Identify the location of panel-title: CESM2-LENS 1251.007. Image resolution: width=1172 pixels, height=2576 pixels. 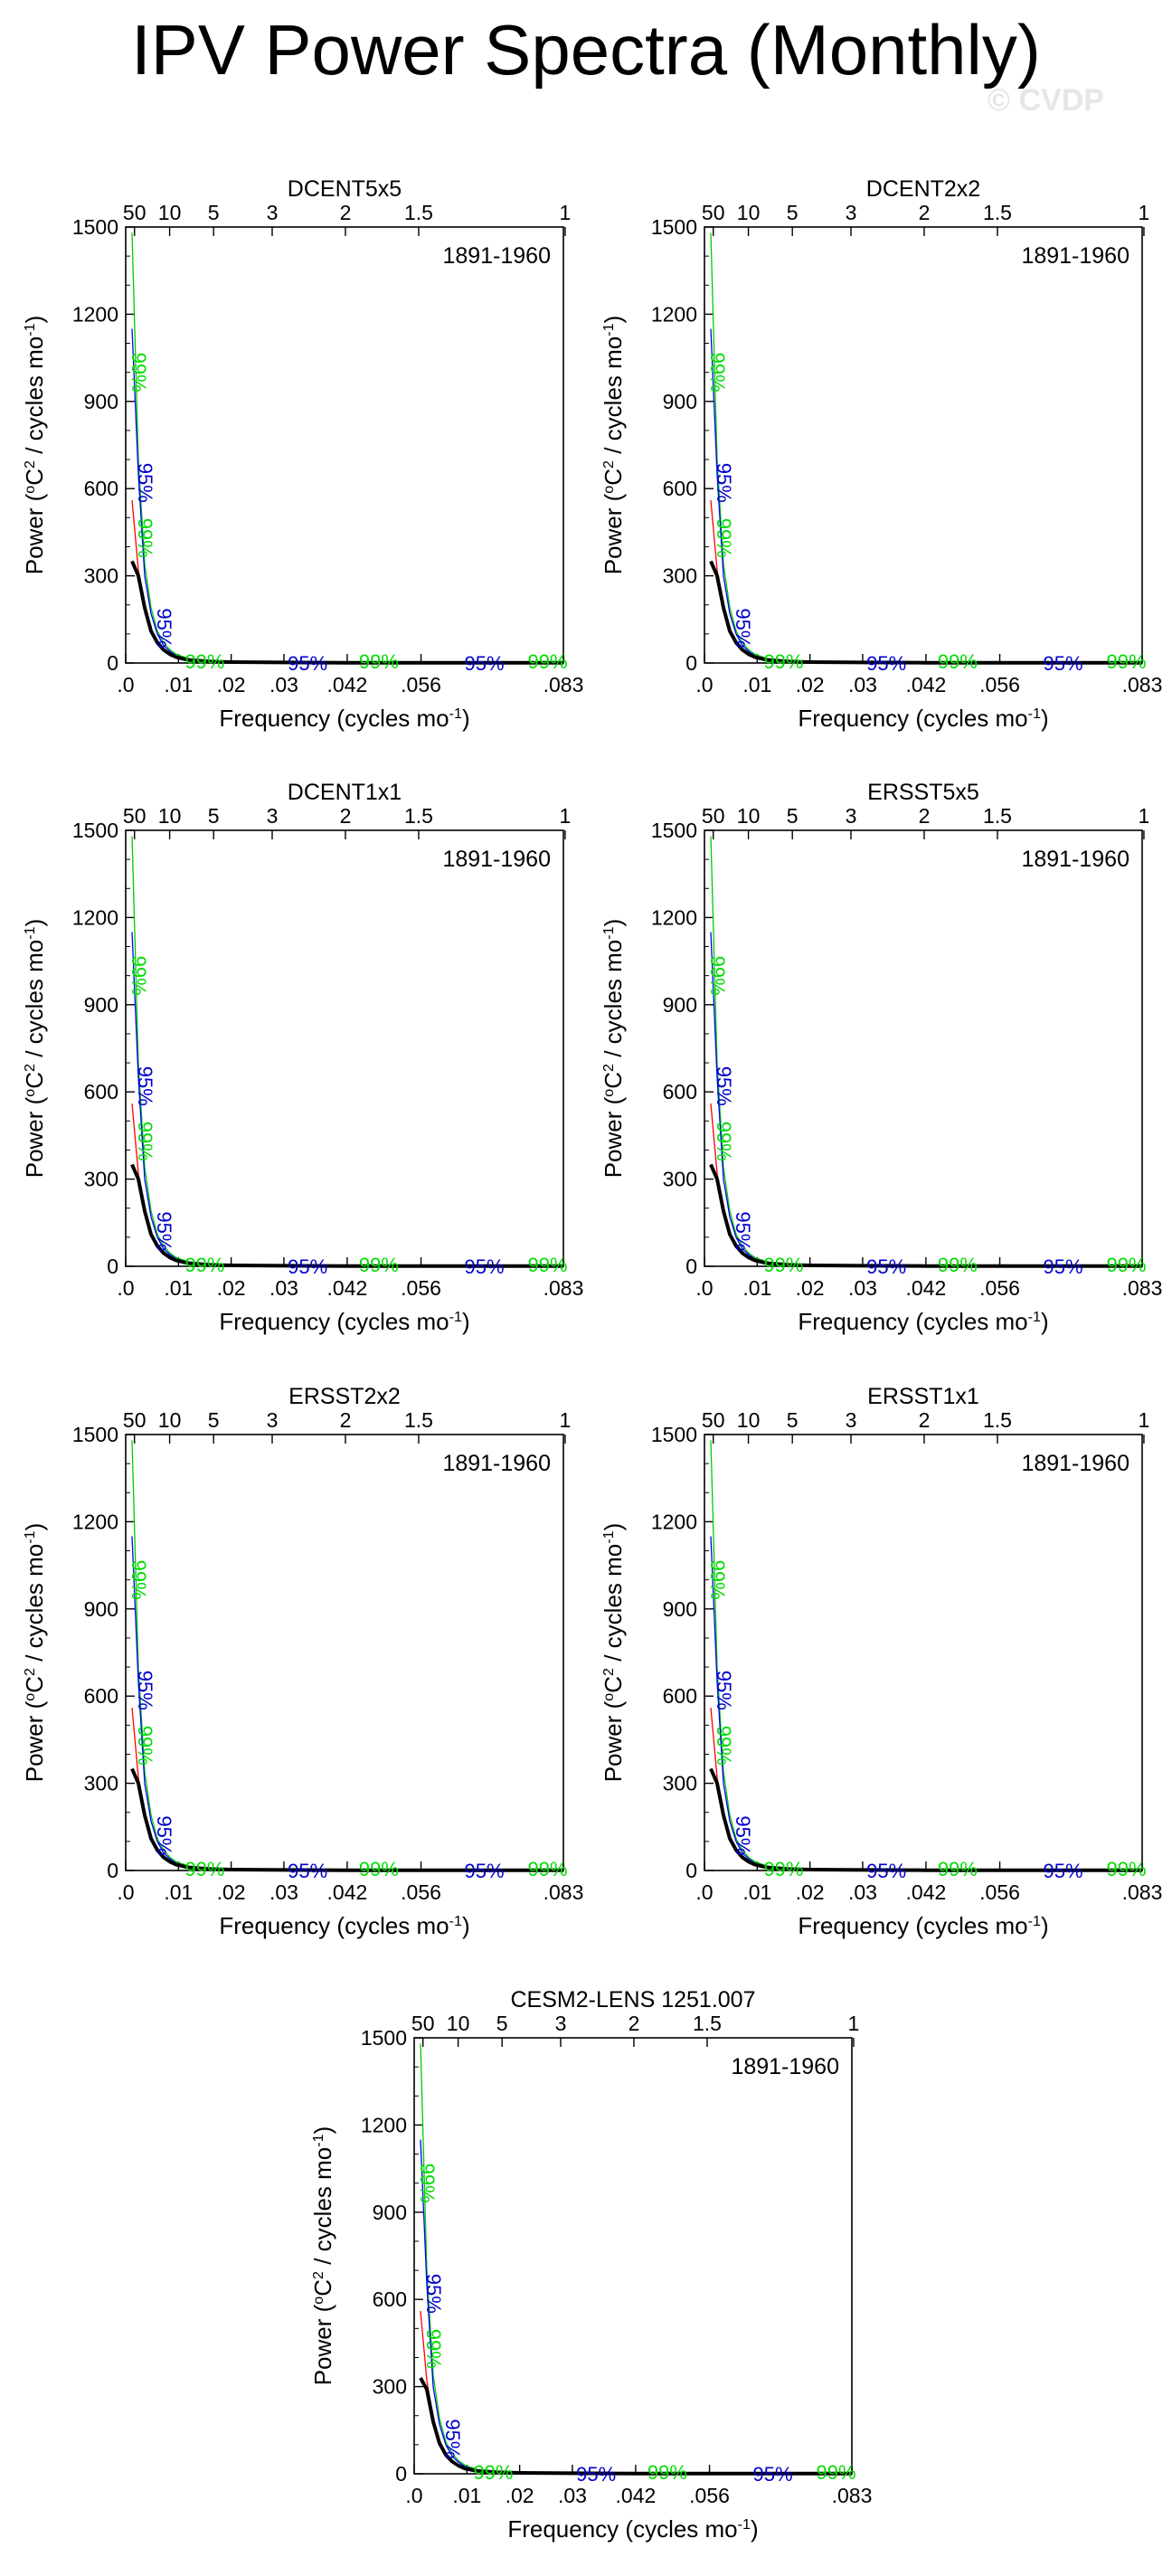
(633, 2000).